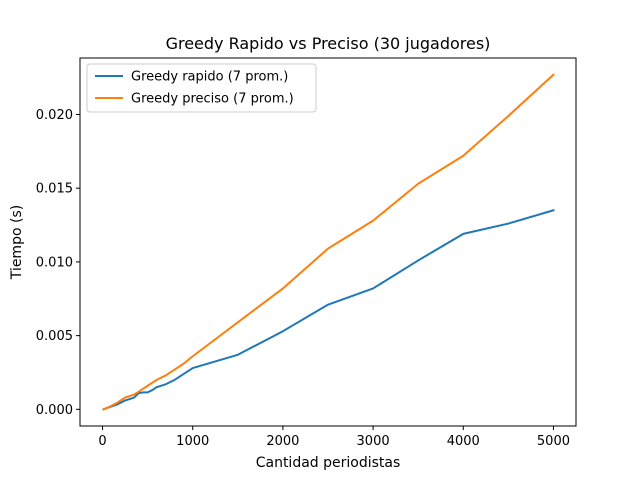  What do you see at coordinates (102, 441) in the screenshot?
I see `x-tick-label: 0` at bounding box center [102, 441].